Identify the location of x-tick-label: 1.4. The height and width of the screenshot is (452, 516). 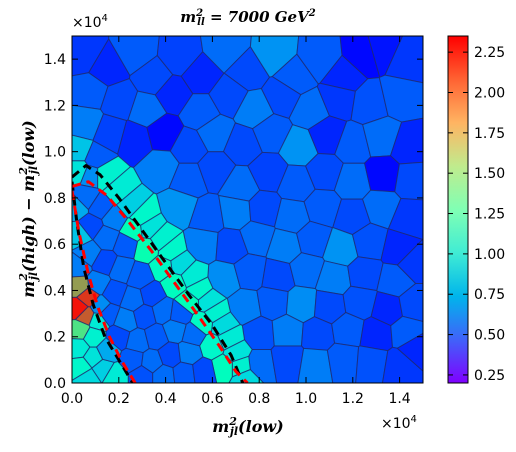
(399, 399).